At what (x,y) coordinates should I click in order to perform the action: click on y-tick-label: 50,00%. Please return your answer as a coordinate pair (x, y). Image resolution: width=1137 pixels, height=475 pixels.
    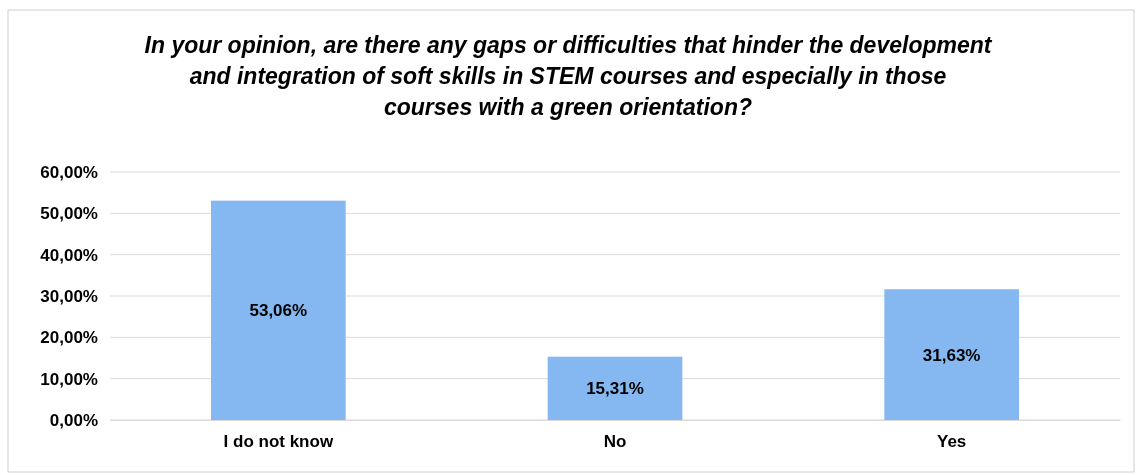
    Looking at the image, I should click on (69, 214).